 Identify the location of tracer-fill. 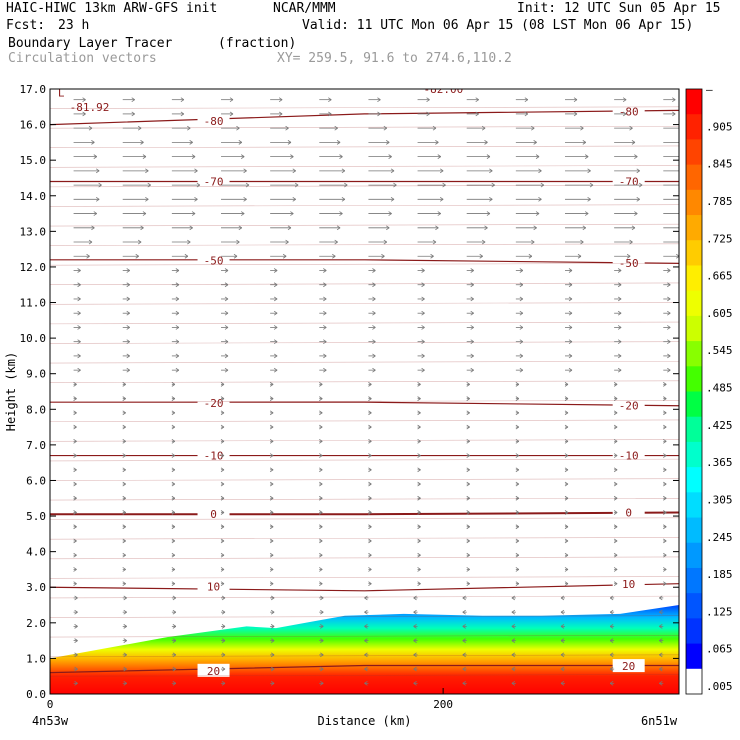
(364, 649).